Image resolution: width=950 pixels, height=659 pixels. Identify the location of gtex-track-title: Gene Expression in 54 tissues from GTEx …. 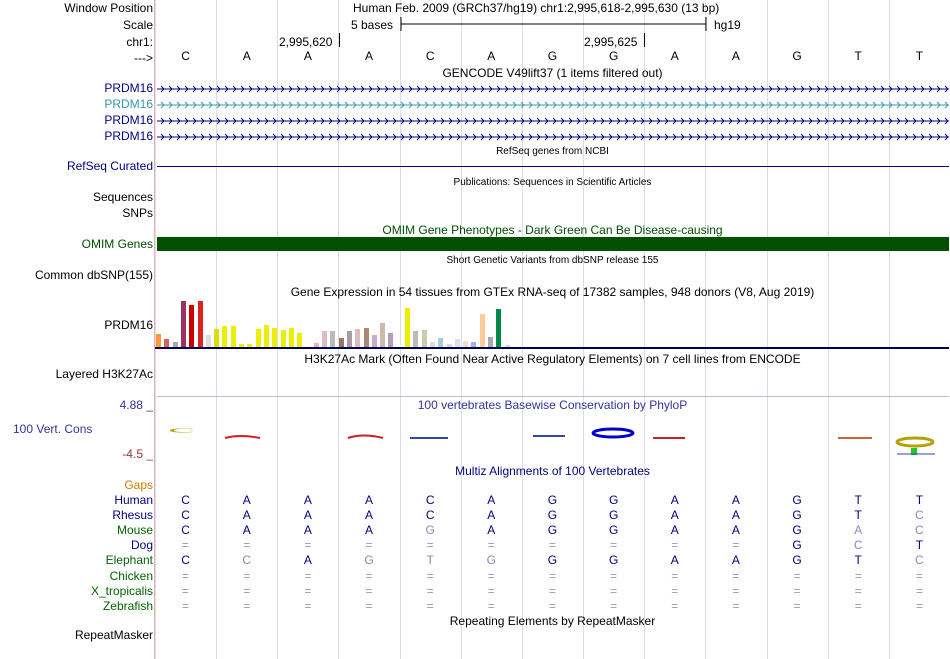
(552, 292).